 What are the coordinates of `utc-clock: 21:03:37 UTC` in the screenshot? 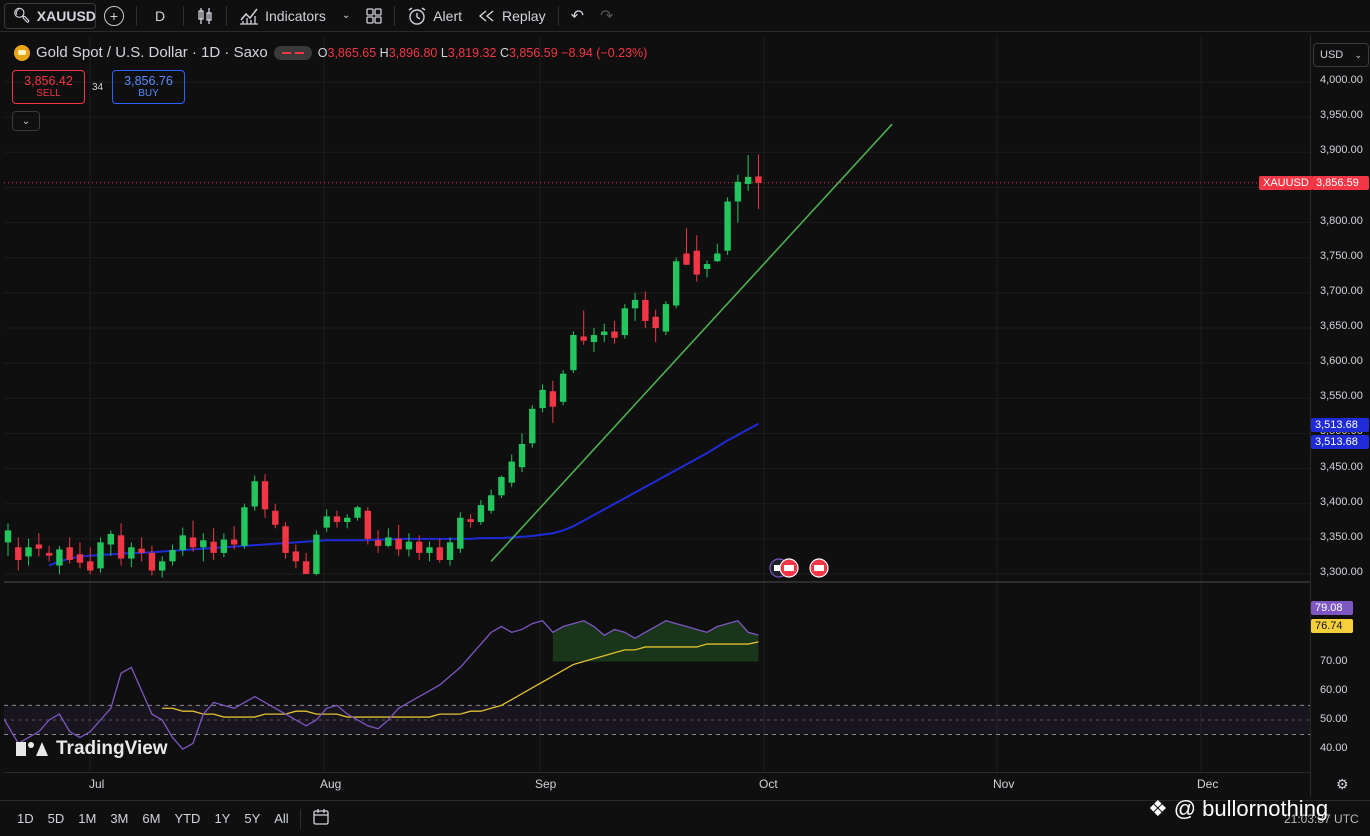 It's located at (1321, 819).